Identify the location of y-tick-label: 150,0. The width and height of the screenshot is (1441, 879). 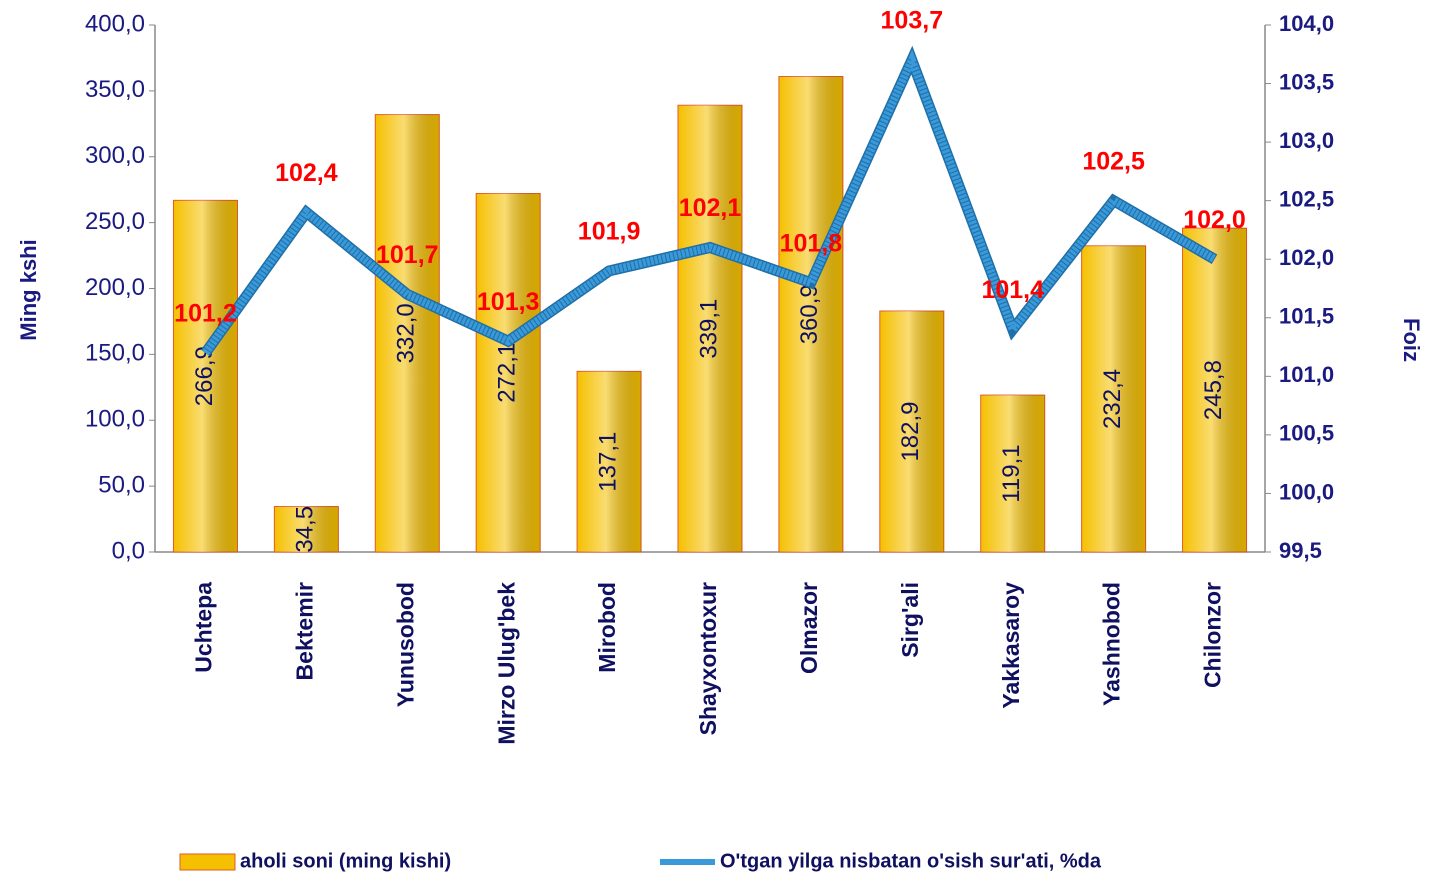
(115, 353).